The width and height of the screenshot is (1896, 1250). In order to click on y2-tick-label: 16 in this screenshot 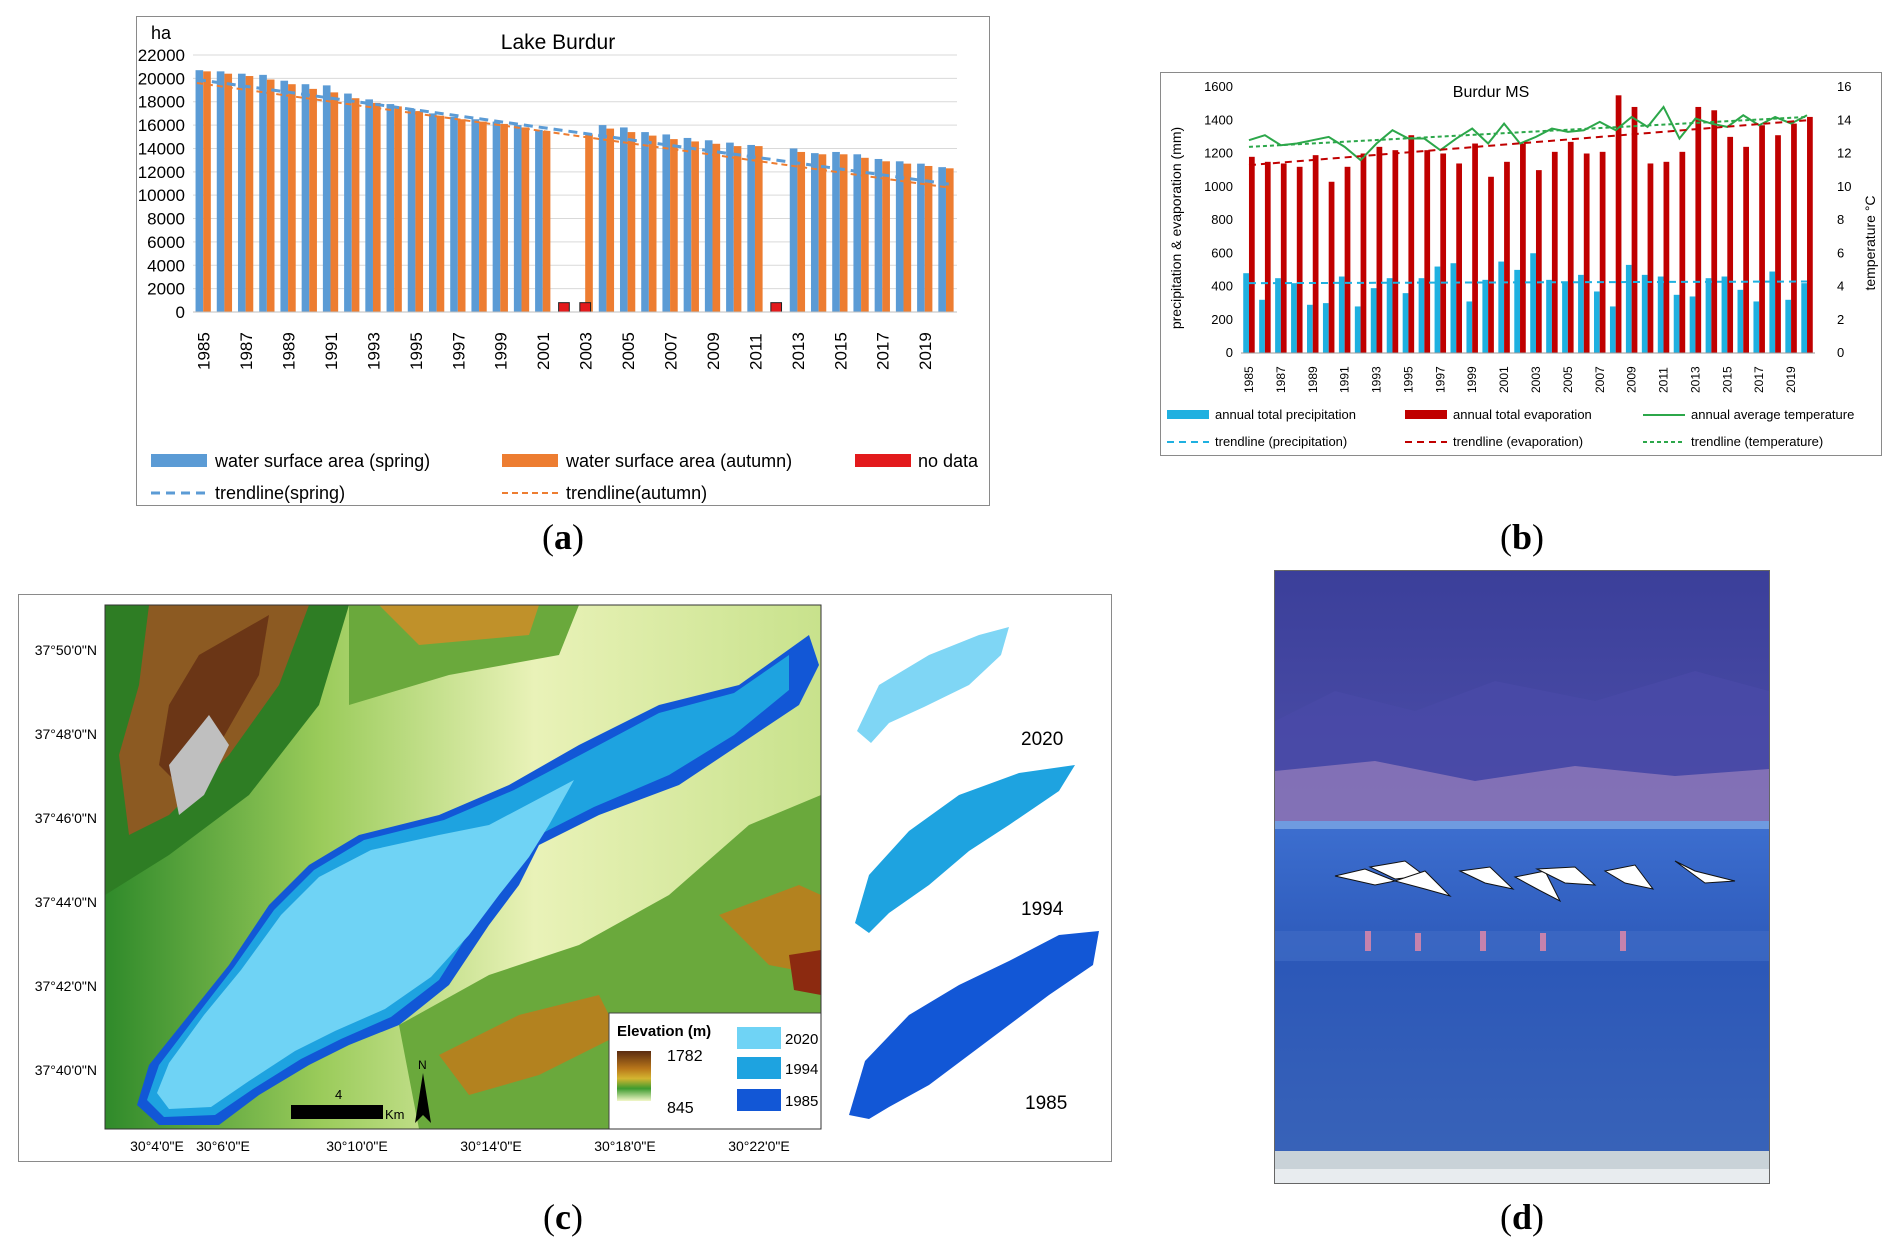, I will do `click(1844, 86)`.